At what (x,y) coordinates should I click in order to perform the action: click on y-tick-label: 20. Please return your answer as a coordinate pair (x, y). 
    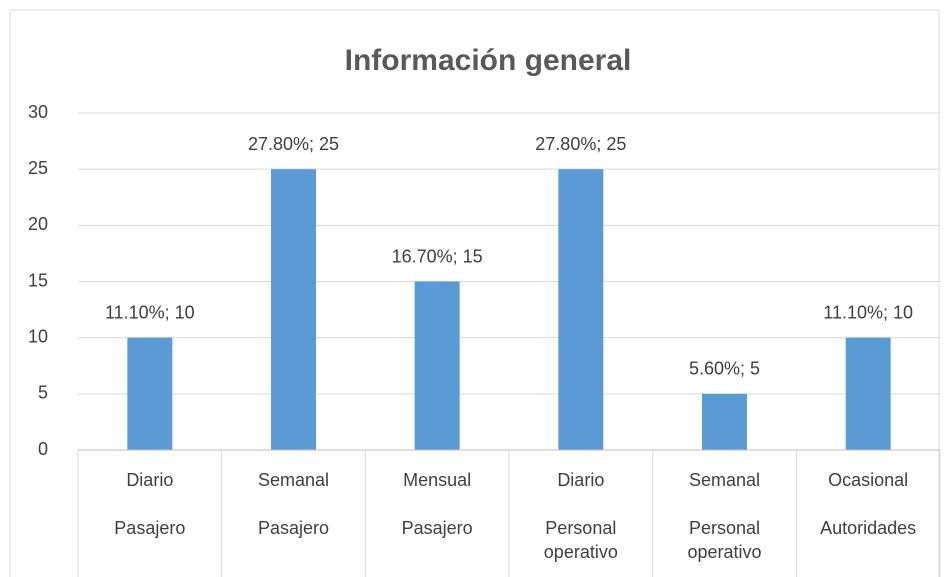
    Looking at the image, I should click on (38, 224).